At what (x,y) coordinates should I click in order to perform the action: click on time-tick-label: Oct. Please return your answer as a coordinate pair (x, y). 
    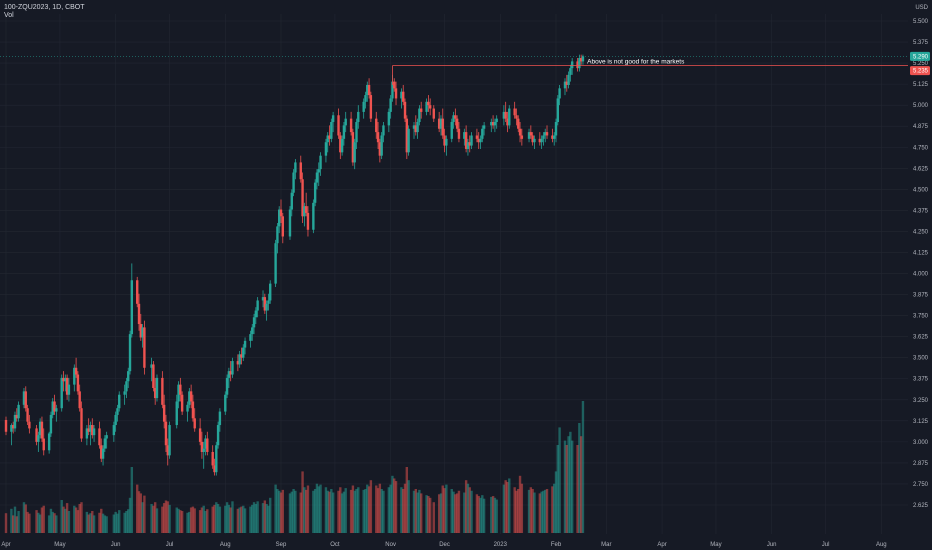
    Looking at the image, I should click on (335, 545).